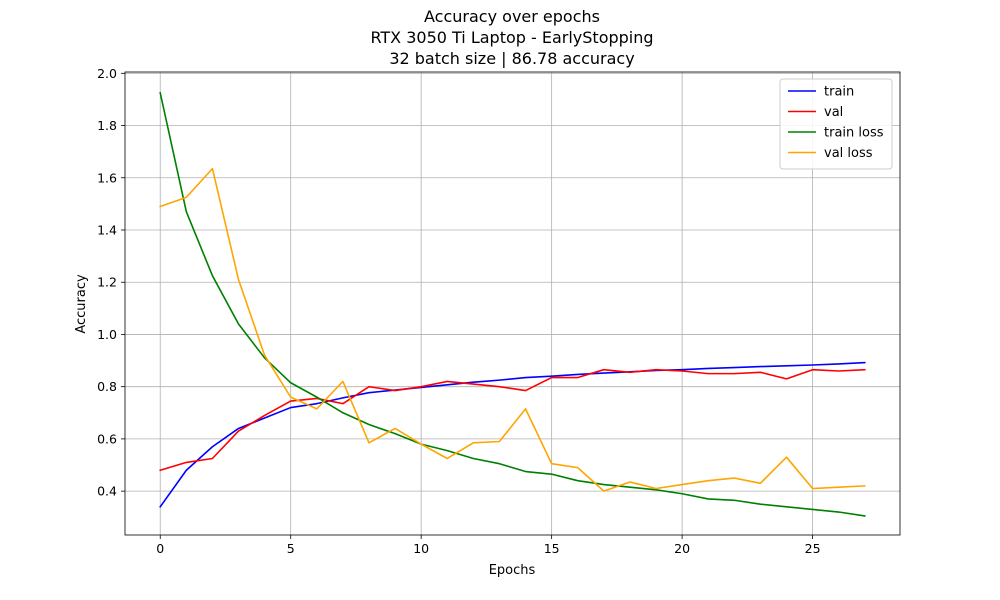 The width and height of the screenshot is (1000, 600). What do you see at coordinates (854, 133) in the screenshot?
I see `legend-label: train loss` at bounding box center [854, 133].